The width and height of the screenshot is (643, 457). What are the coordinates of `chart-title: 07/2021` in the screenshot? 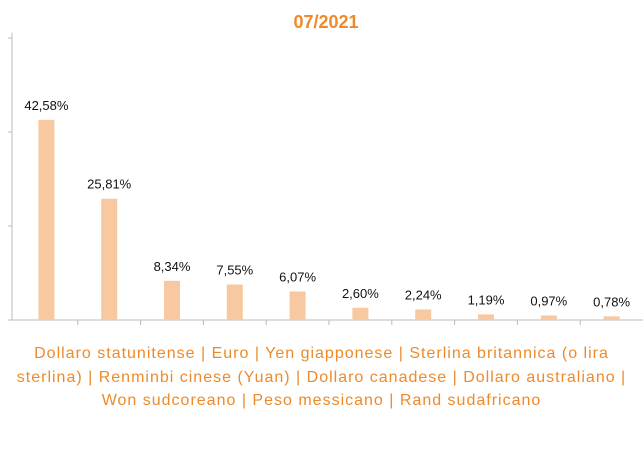 It's located at (325, 22).